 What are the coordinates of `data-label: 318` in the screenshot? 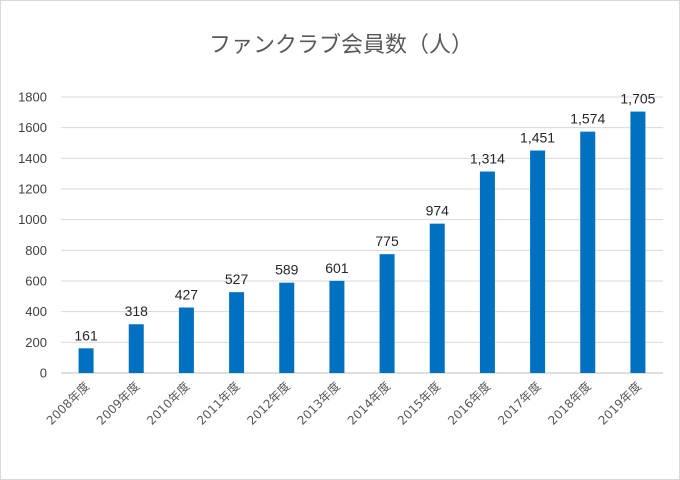 It's located at (137, 311).